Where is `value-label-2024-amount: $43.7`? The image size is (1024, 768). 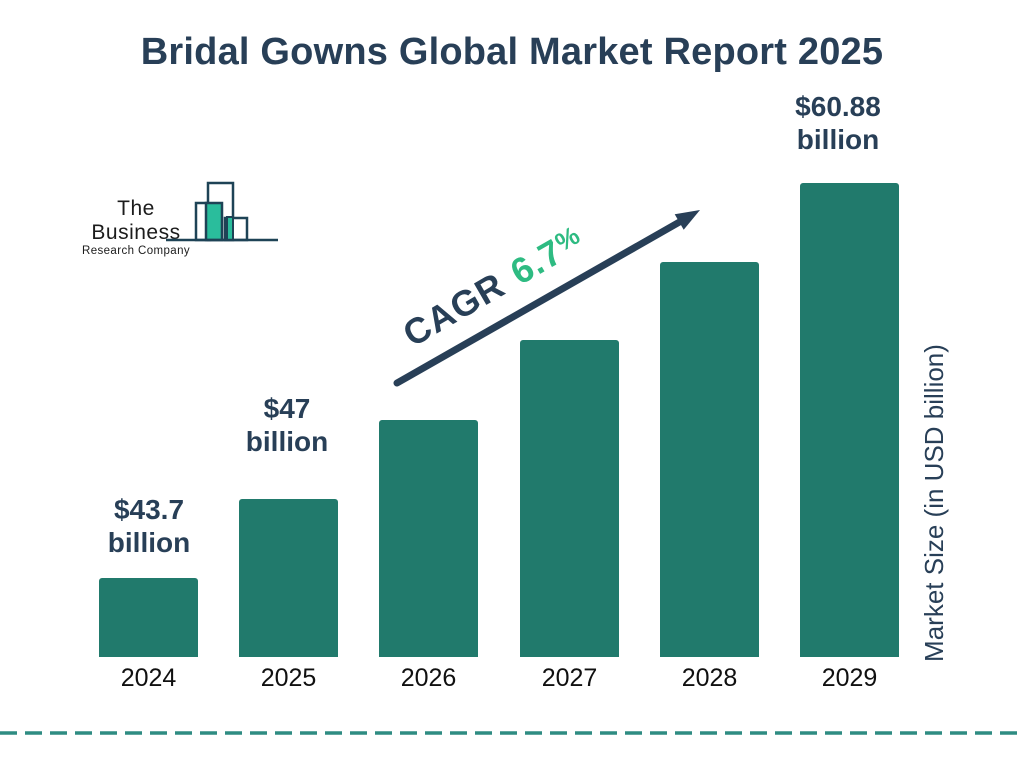
value-label-2024-amount: $43.7 is located at coordinates (149, 509).